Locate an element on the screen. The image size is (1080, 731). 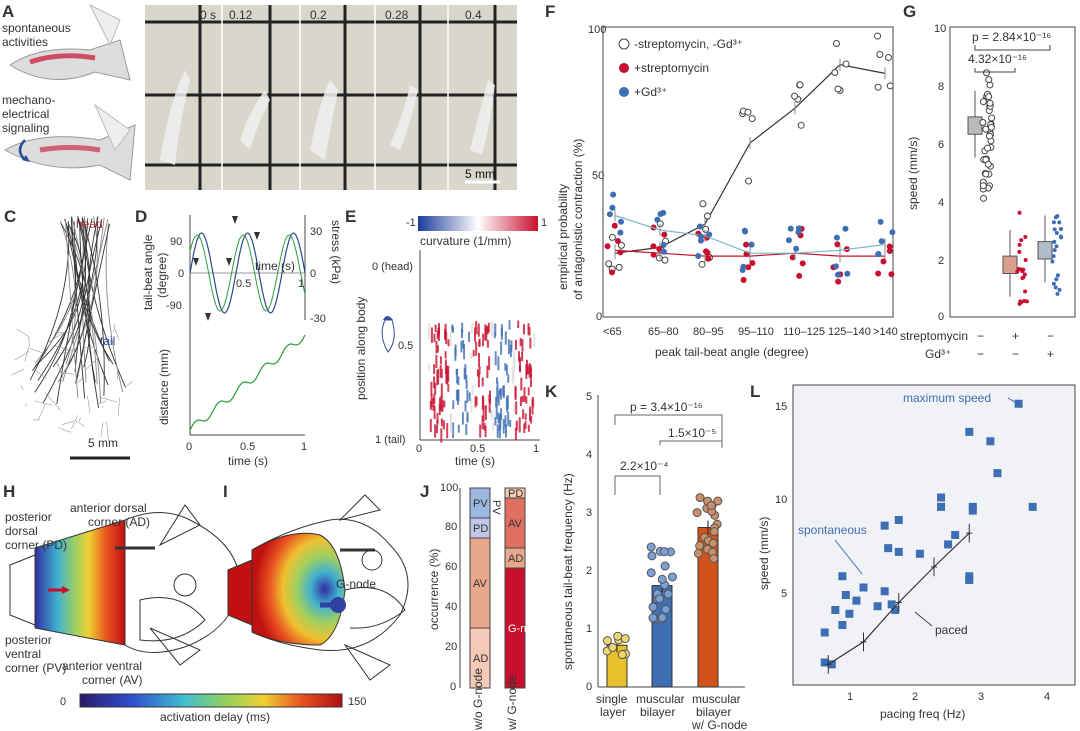
h-label-ad: anterior dorsal is located at coordinates (108, 508).